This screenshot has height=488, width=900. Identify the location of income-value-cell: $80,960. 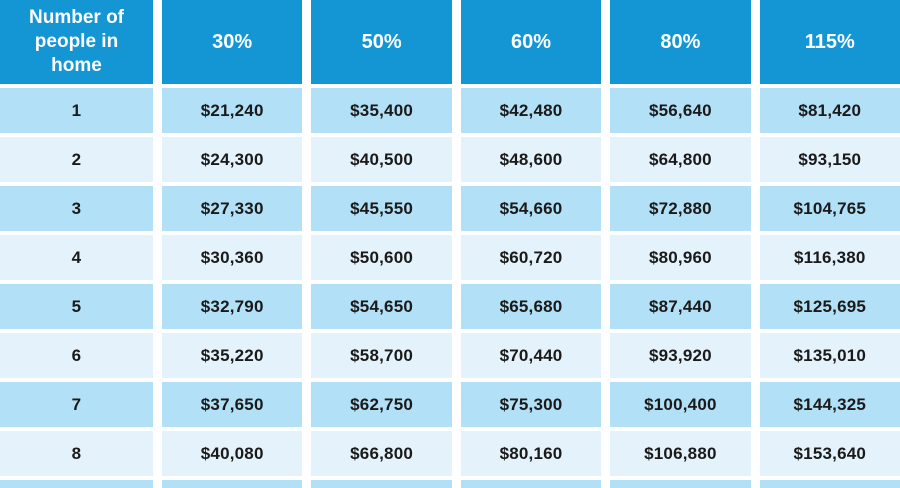
(680, 257).